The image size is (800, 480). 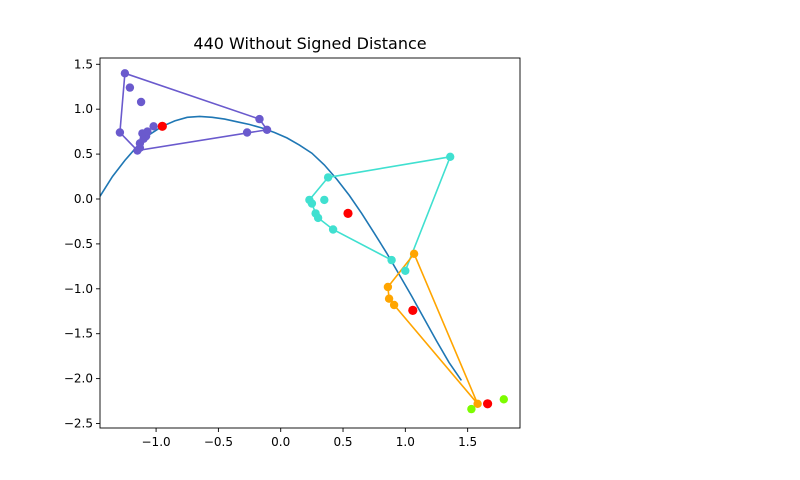 What do you see at coordinates (156, 442) in the screenshot?
I see `x-tick-label: −1.0` at bounding box center [156, 442].